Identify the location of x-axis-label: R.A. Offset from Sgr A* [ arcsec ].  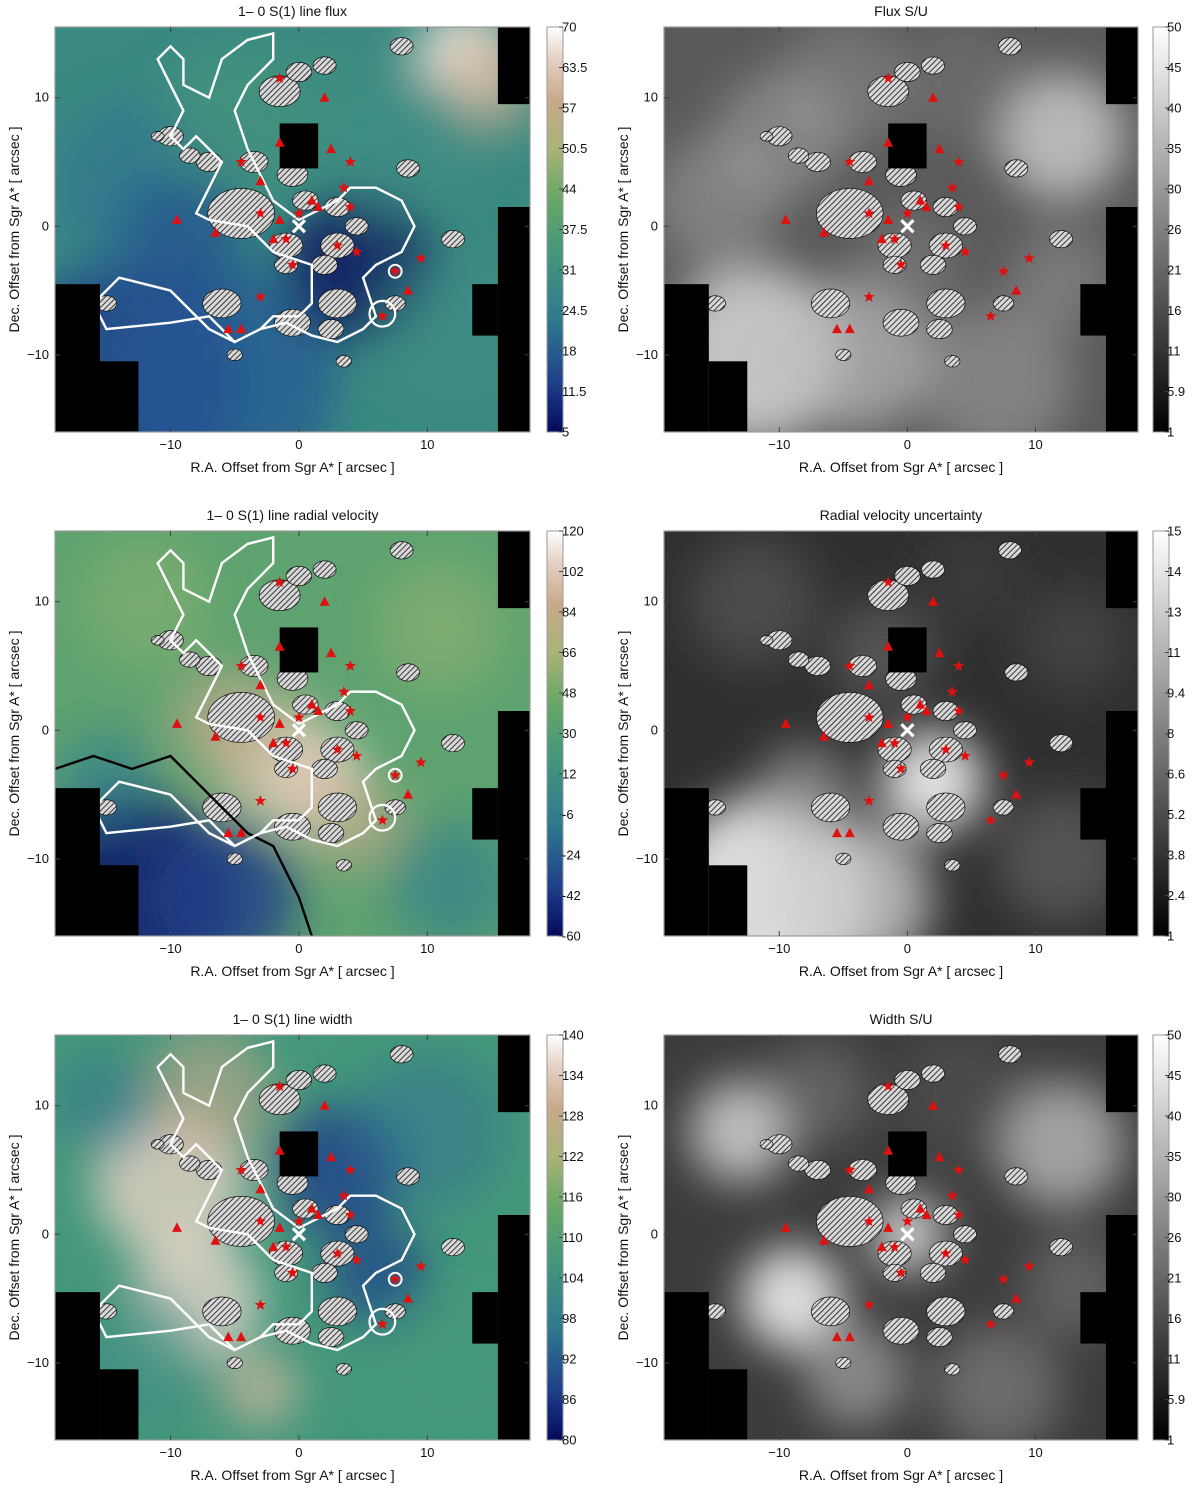
(292, 971).